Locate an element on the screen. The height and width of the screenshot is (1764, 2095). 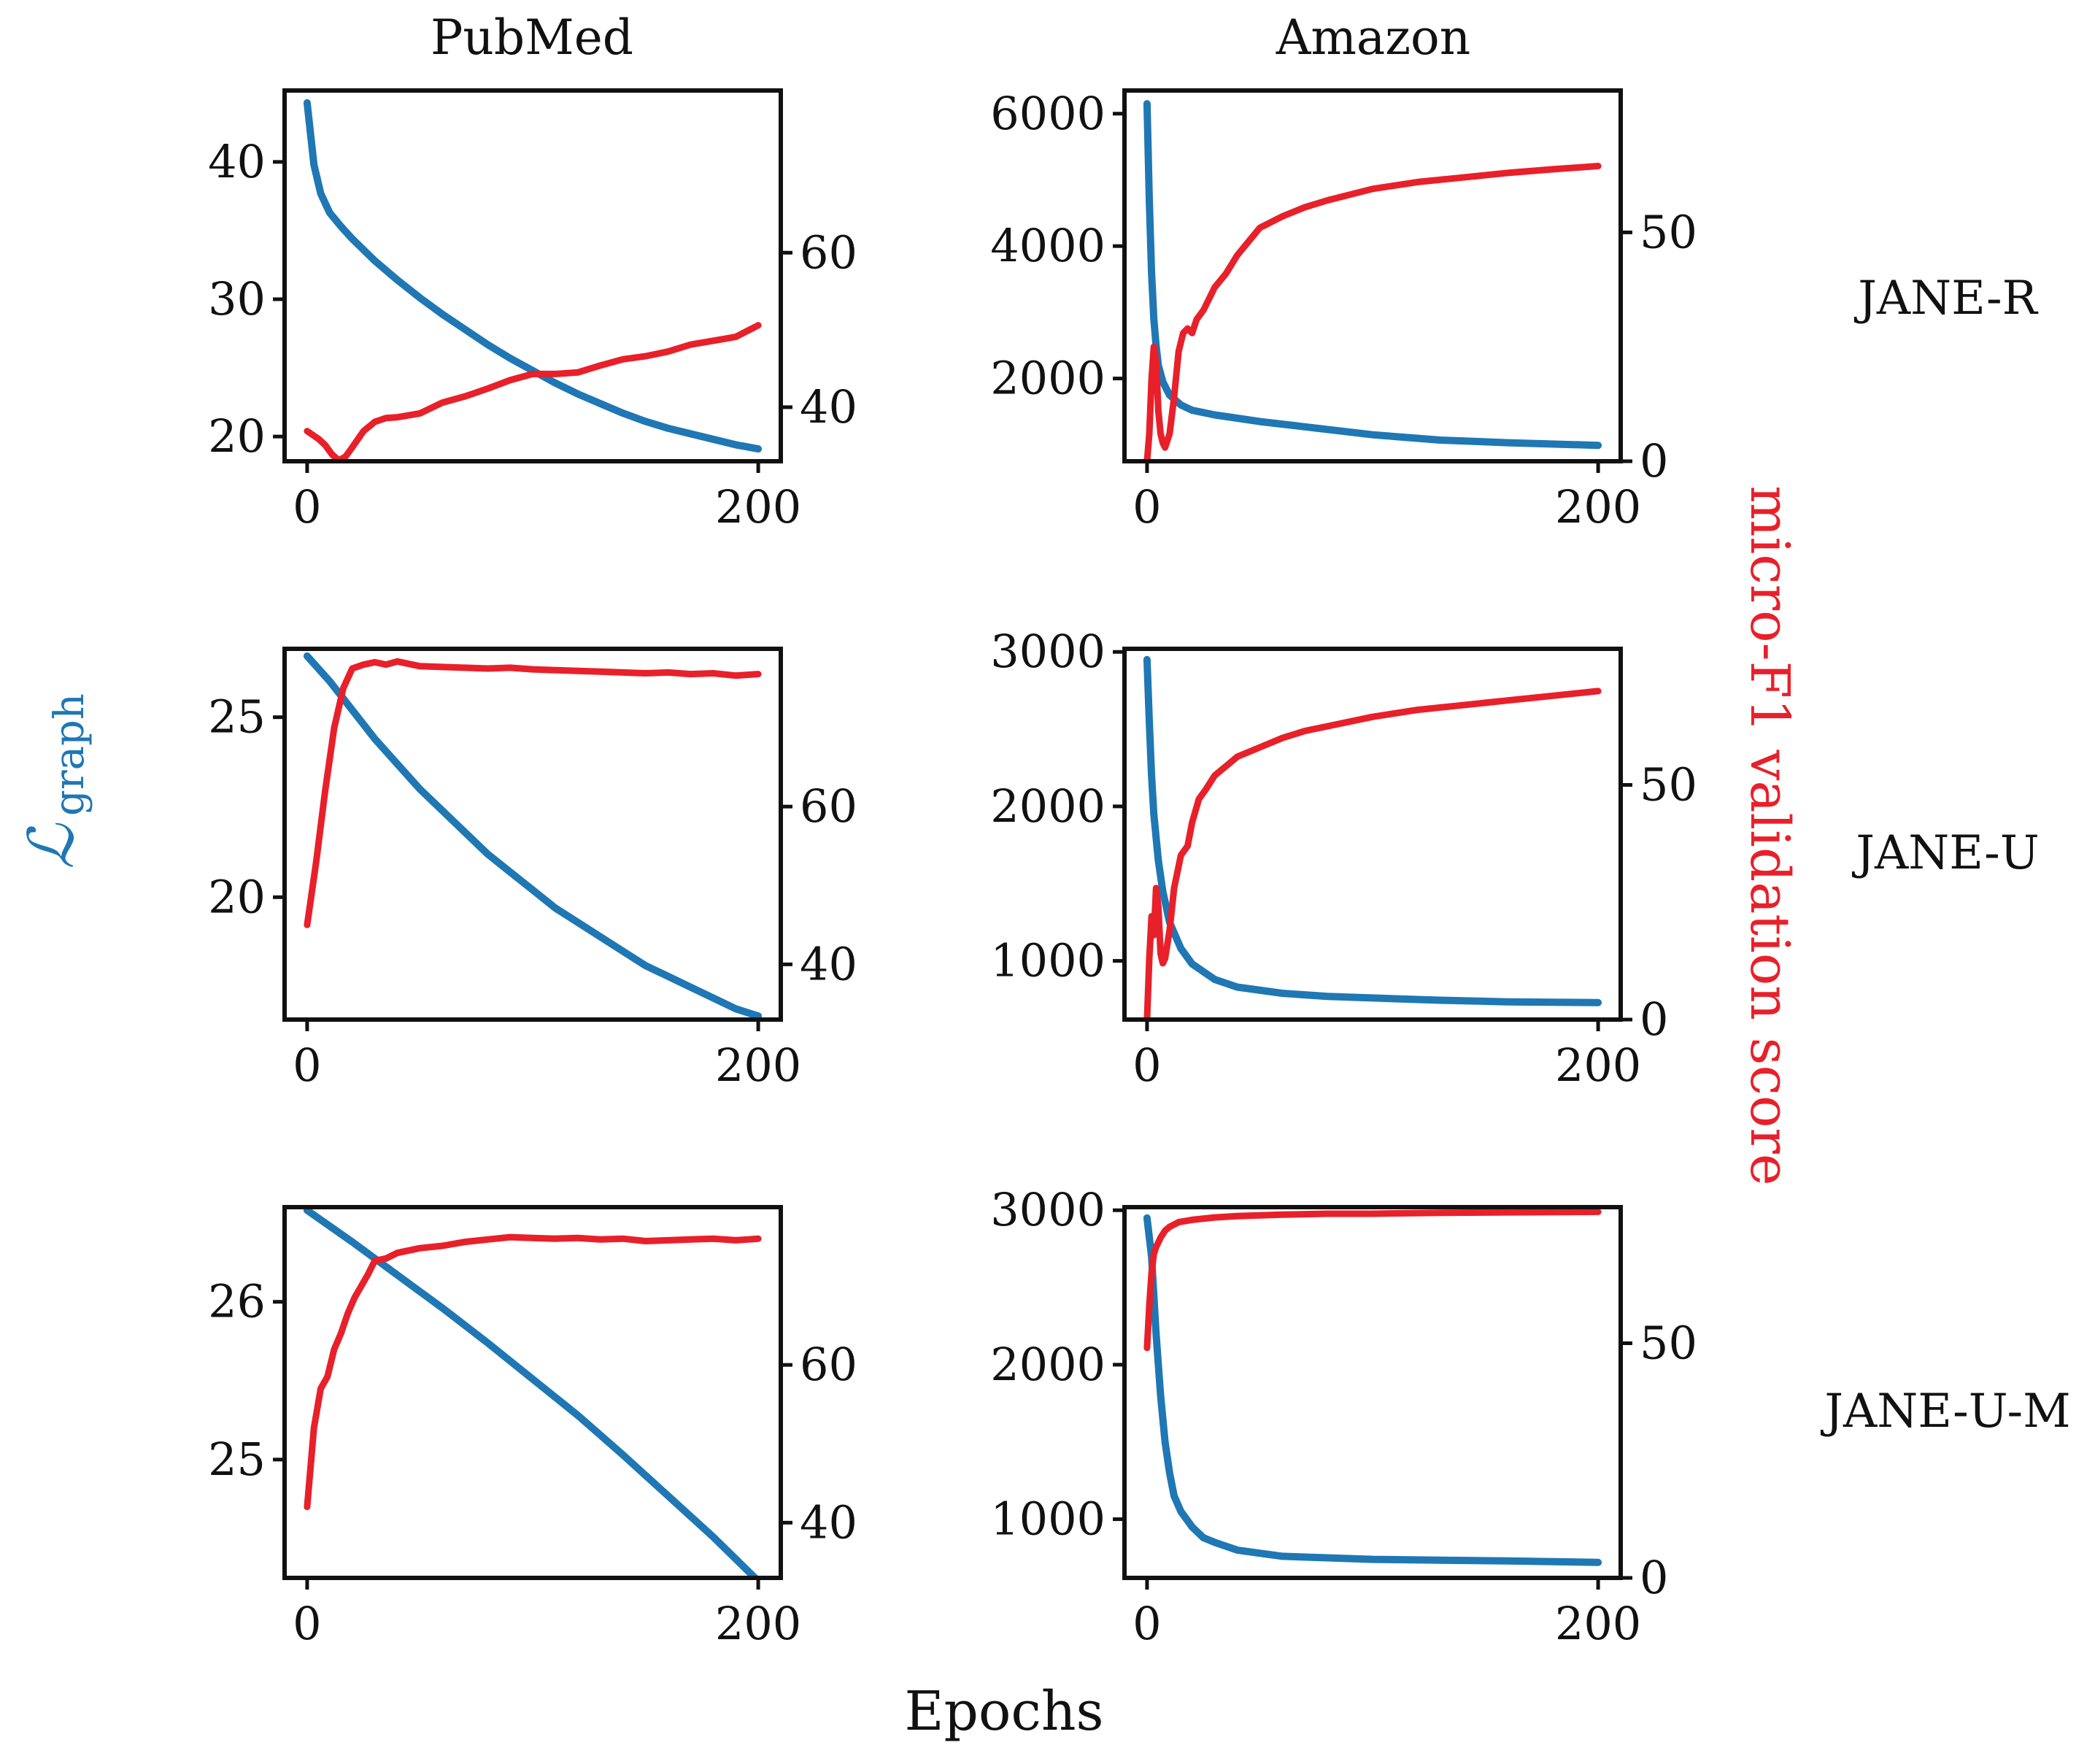
x-tick-label-pubmed-jane-u-0: 0 is located at coordinates (307, 1065).